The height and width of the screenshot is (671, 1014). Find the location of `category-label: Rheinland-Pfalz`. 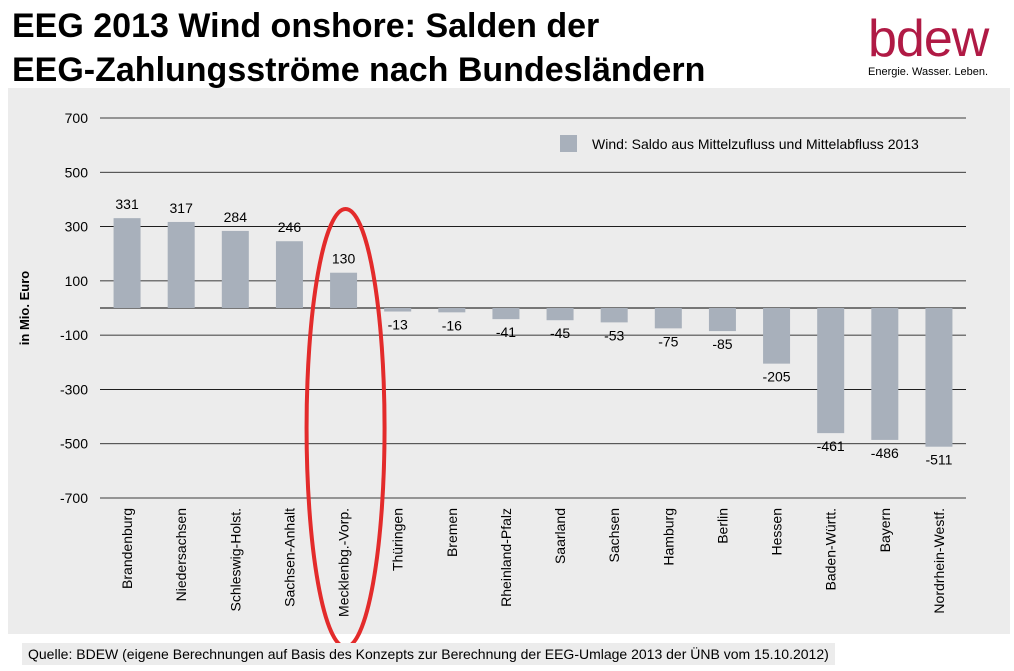

category-label: Rheinland-Pfalz is located at coordinates (506, 557).